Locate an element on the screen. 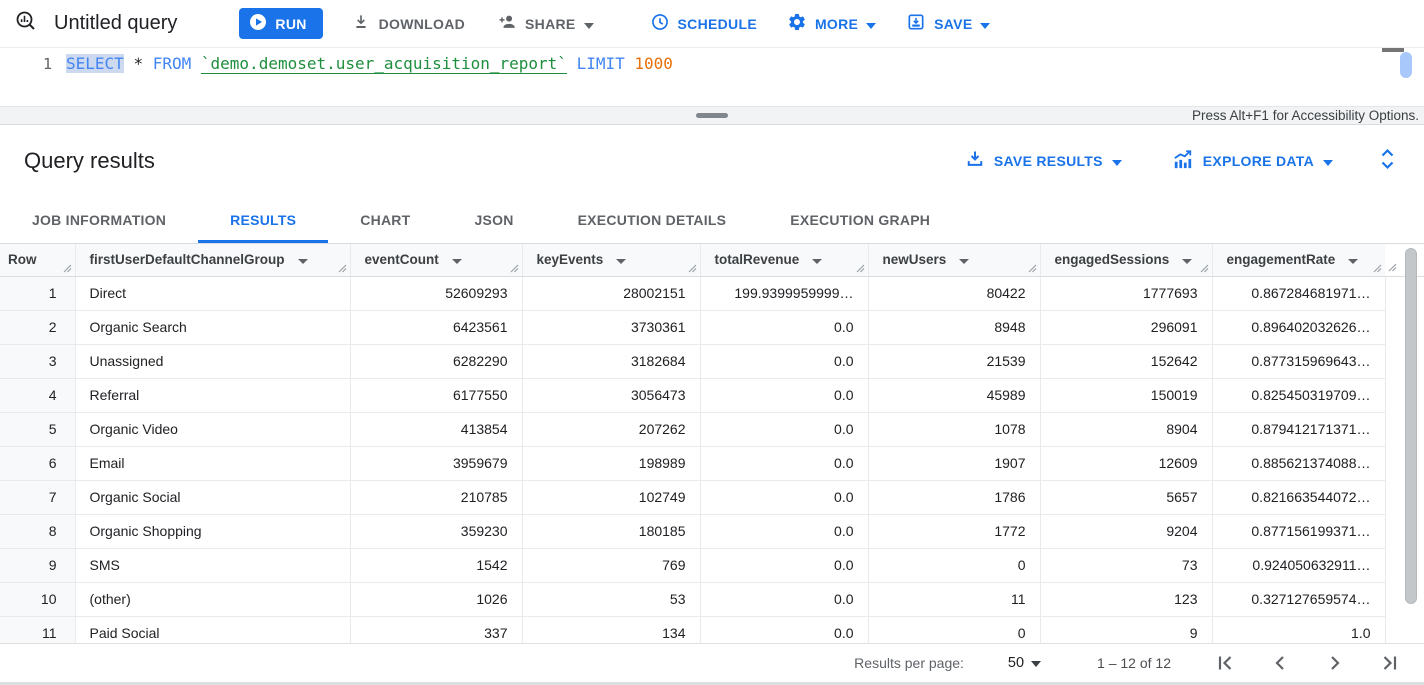  table-cell: Email is located at coordinates (213, 463).